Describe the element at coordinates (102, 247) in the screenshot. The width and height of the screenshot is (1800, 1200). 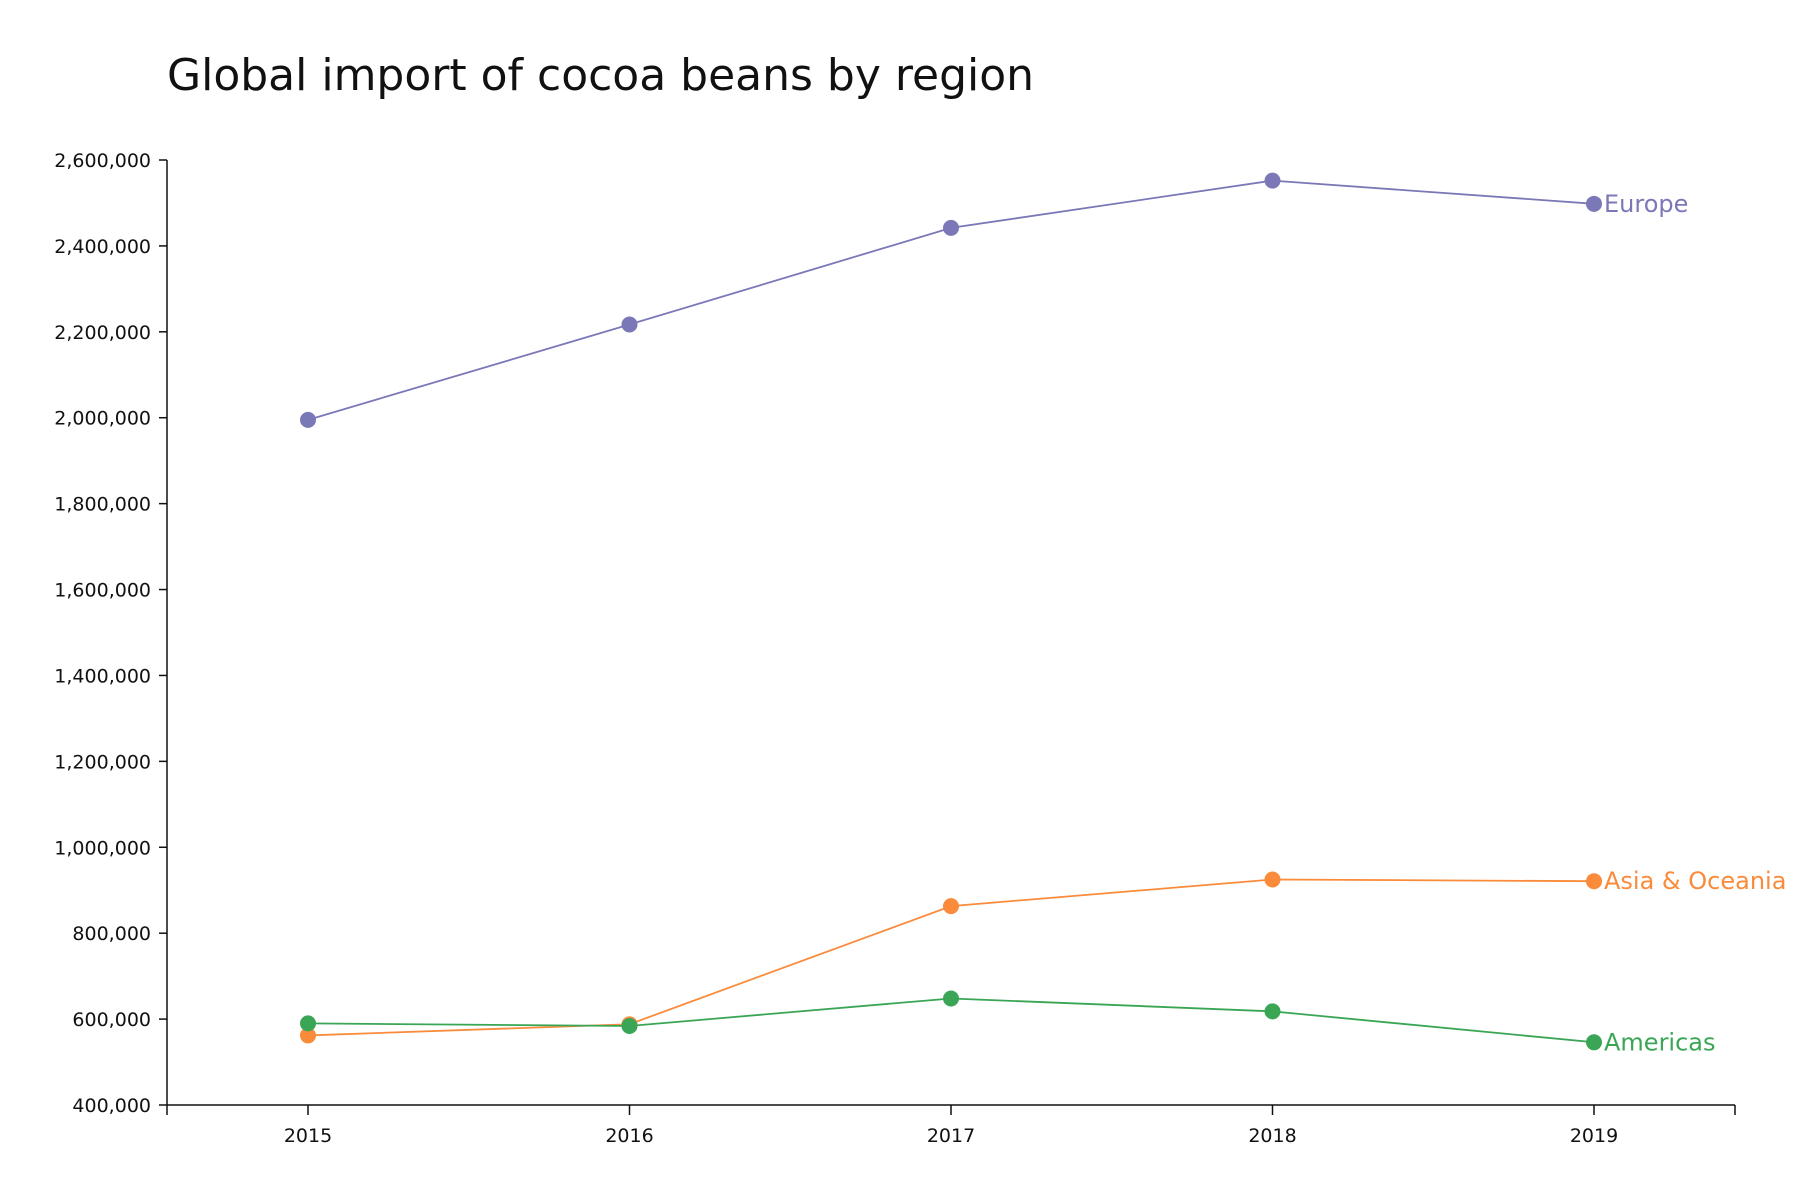
I see `y-tick-label: 2,400,000` at that location.